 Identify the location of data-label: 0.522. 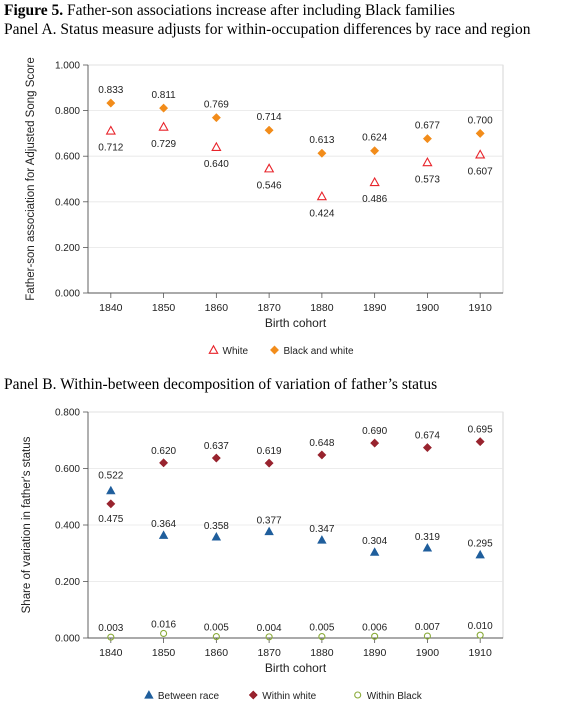
(110, 476).